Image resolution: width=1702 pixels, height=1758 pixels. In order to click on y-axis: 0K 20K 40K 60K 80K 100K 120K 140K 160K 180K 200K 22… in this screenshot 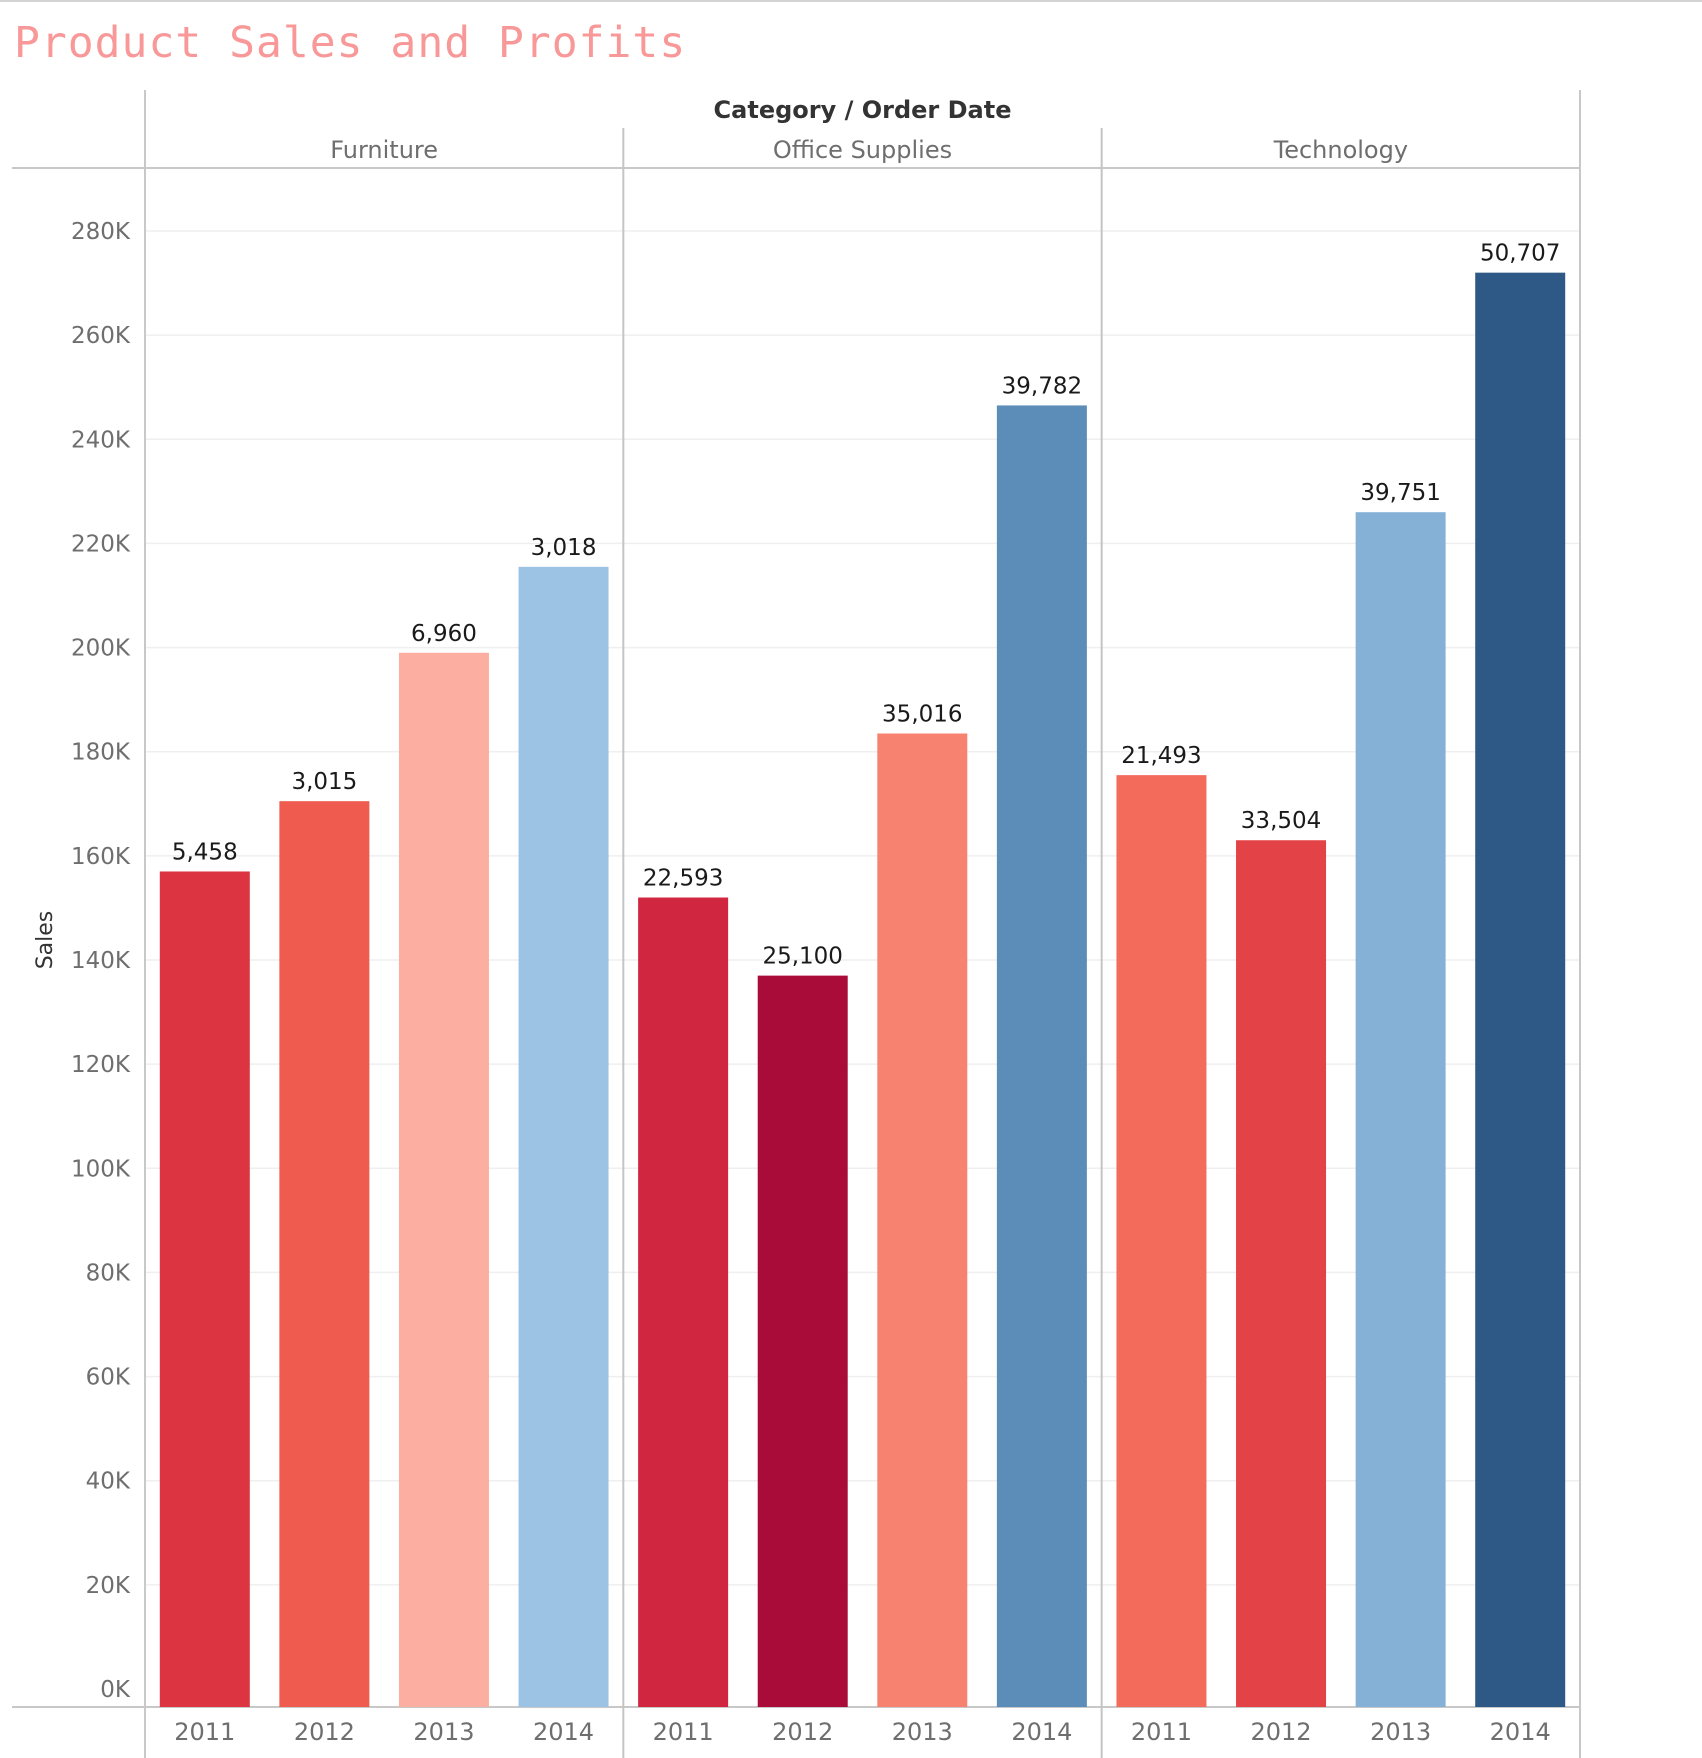, I will do `click(101, 961)`.